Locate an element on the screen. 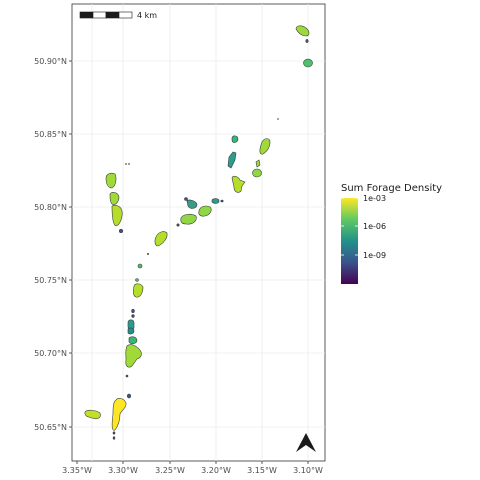 Image resolution: width=480 pixels, height=480 pixels. scale-bar-label: 4 km is located at coordinates (147, 15).